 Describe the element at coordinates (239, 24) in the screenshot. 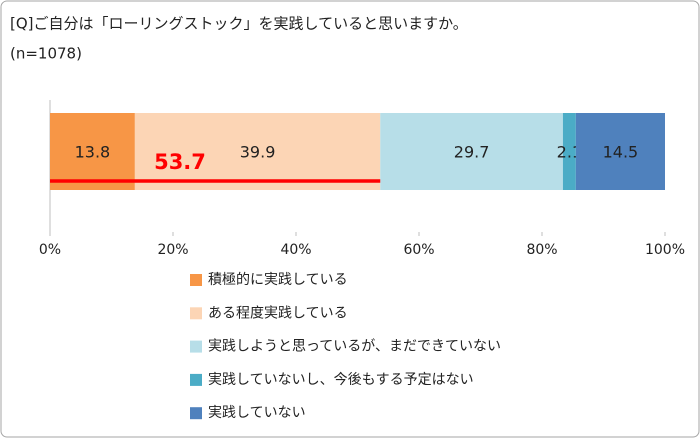

I see `chart-title: [Q]ご自分は「ローリングストック」を実践していると思いますか。` at that location.